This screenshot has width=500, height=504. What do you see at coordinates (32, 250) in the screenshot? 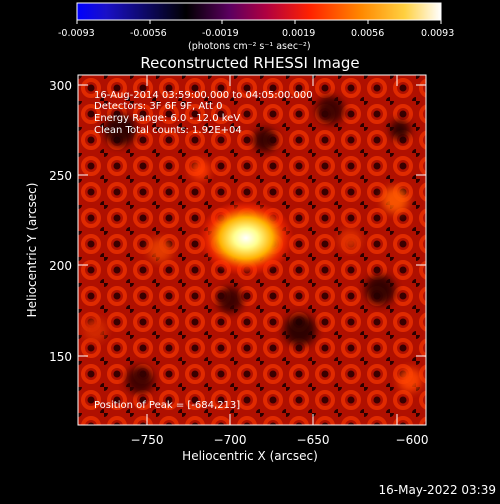
I see `y-axis-title: Heliocentric Y (arcsec)` at bounding box center [32, 250].